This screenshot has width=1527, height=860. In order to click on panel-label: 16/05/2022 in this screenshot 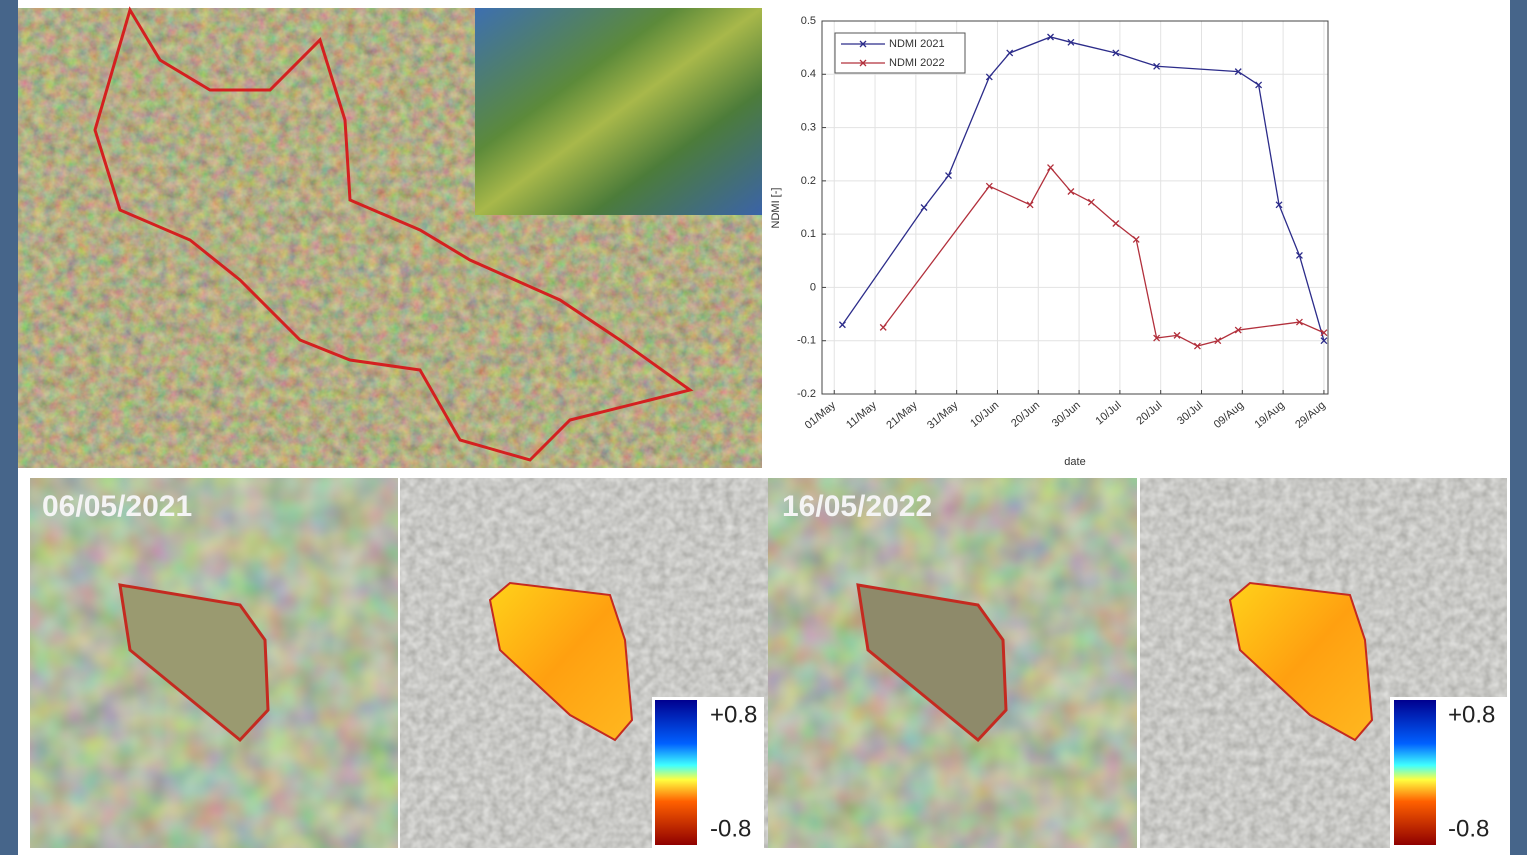, I will do `click(857, 506)`.